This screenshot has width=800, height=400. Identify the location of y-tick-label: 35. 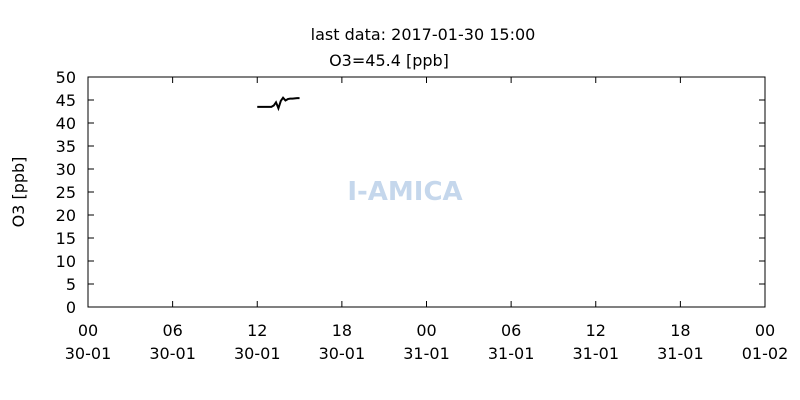
(66, 146).